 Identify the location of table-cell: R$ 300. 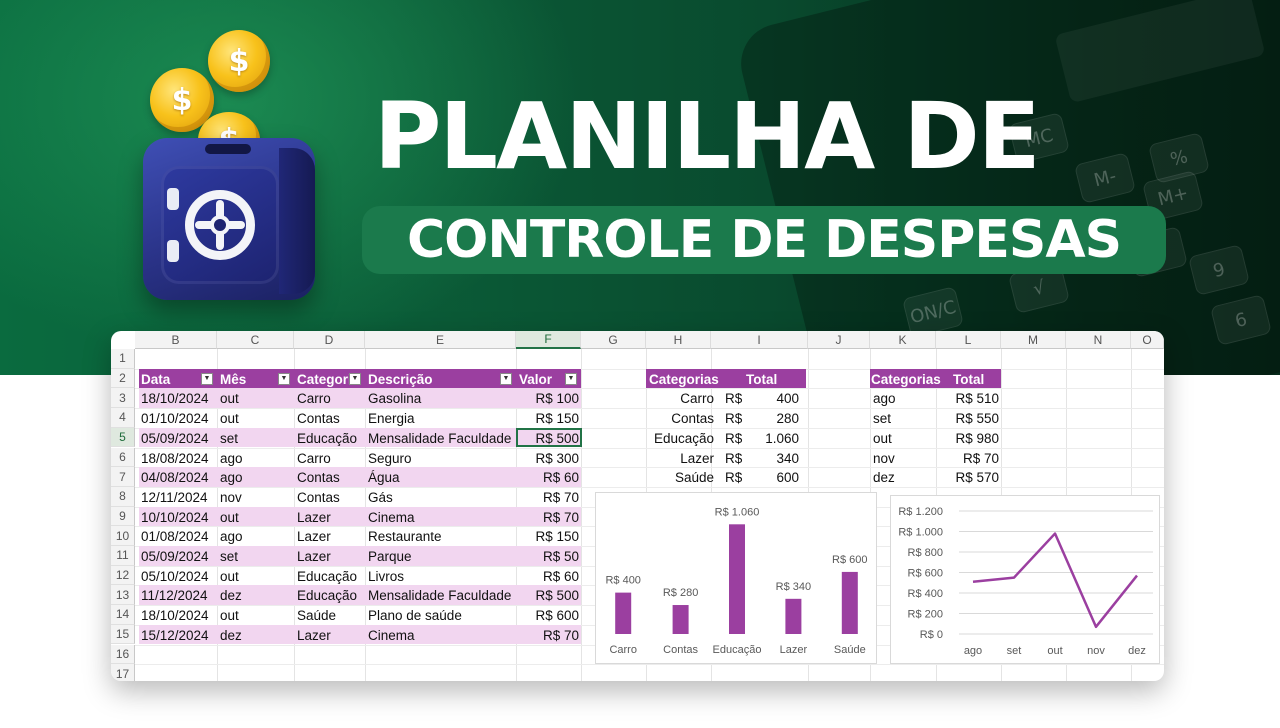
(557, 458).